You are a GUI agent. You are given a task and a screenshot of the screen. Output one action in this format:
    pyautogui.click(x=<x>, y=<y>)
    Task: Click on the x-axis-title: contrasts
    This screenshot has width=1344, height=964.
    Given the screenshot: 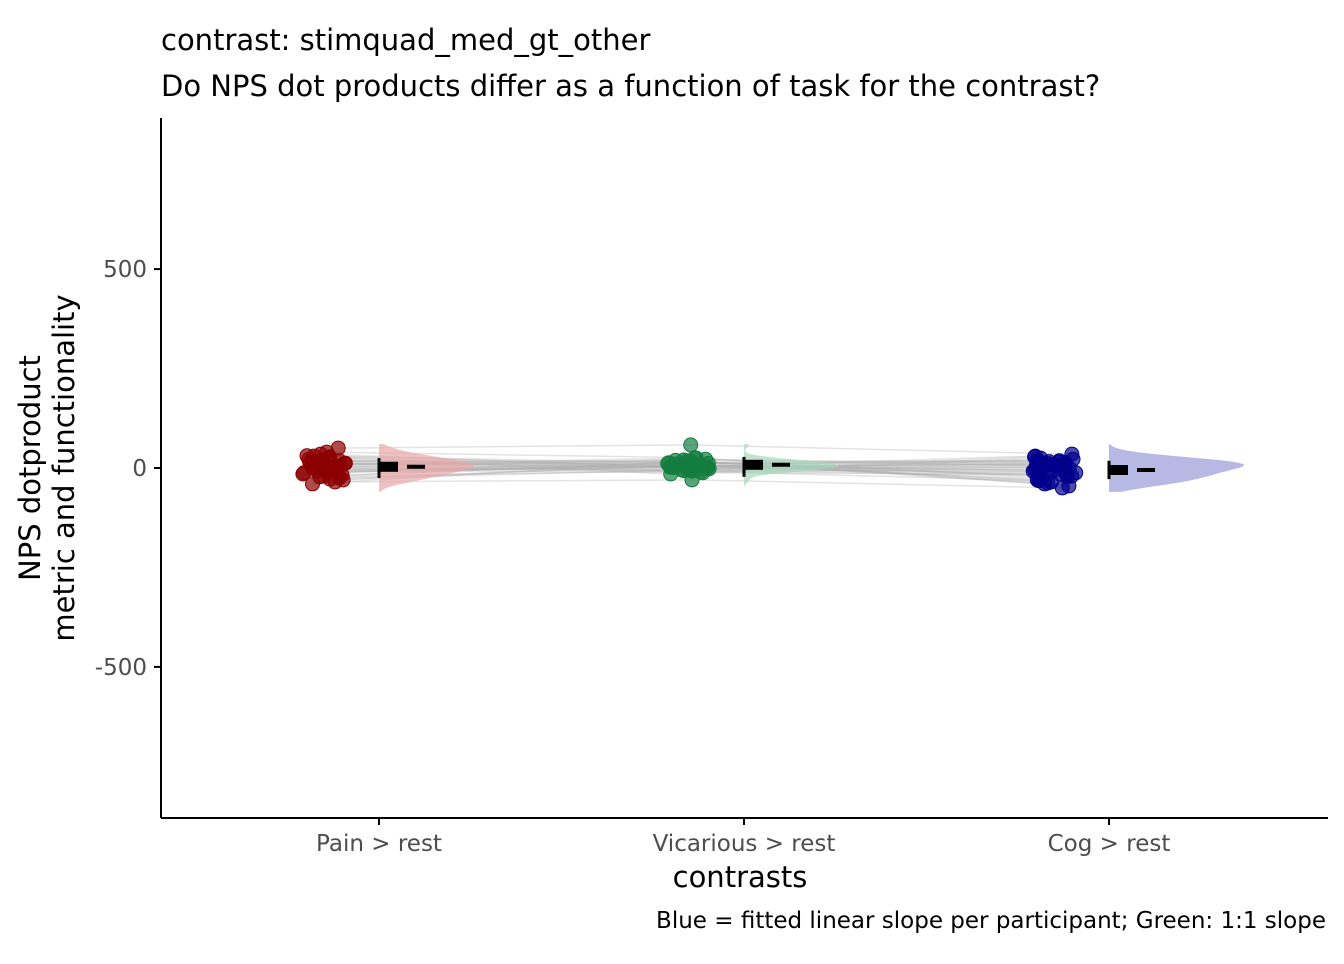 What is the action you would take?
    pyautogui.click(x=740, y=877)
    